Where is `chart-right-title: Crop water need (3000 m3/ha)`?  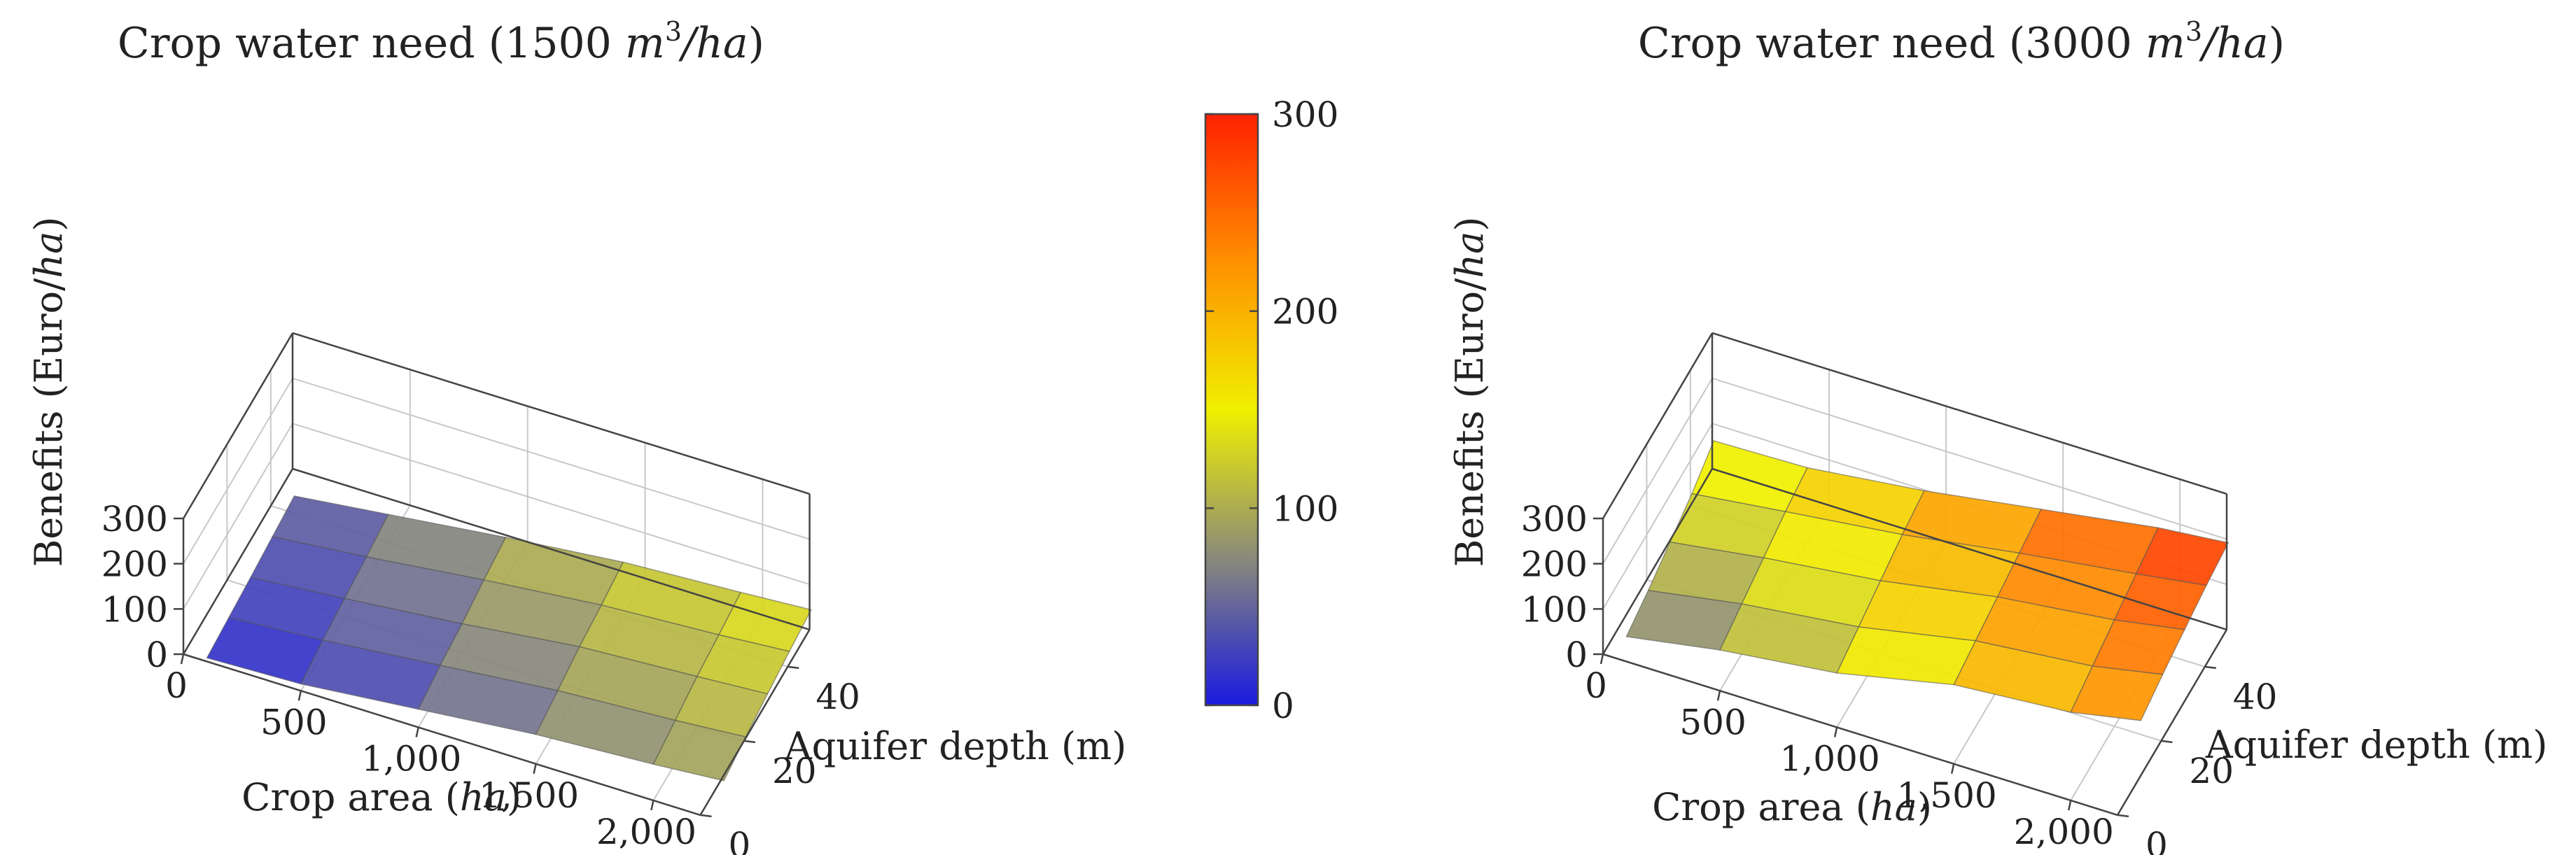
chart-right-title: Crop water need (3000 m3/ha) is located at coordinates (1961, 42).